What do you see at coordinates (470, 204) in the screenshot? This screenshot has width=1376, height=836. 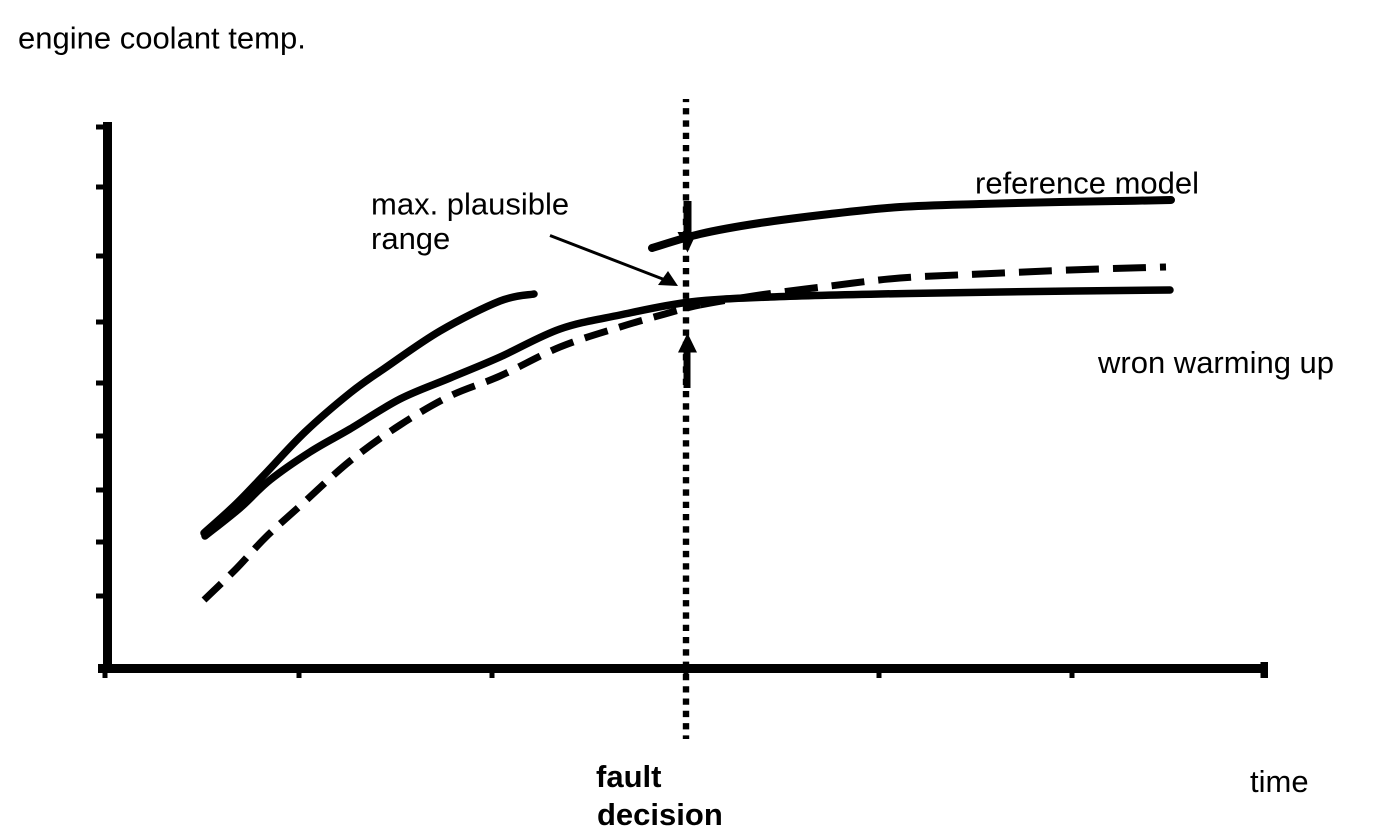 I see `svg-text: max. plausible` at bounding box center [470, 204].